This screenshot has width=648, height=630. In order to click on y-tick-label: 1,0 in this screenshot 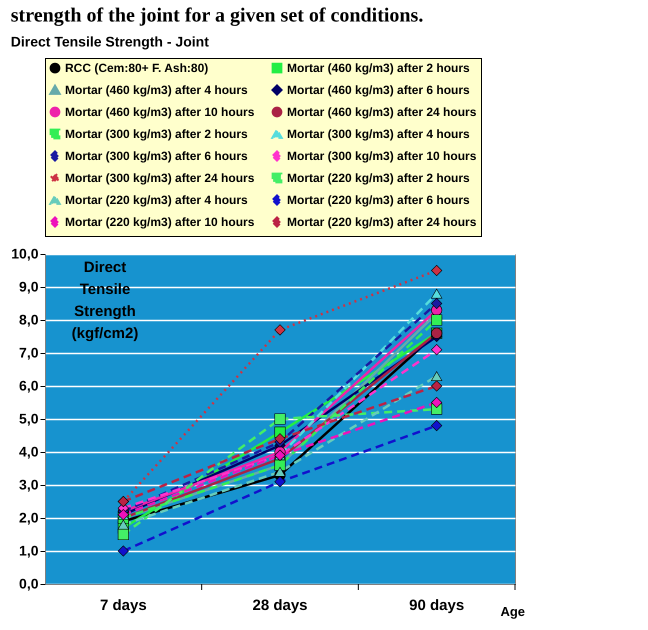, I will do `click(29, 550)`.